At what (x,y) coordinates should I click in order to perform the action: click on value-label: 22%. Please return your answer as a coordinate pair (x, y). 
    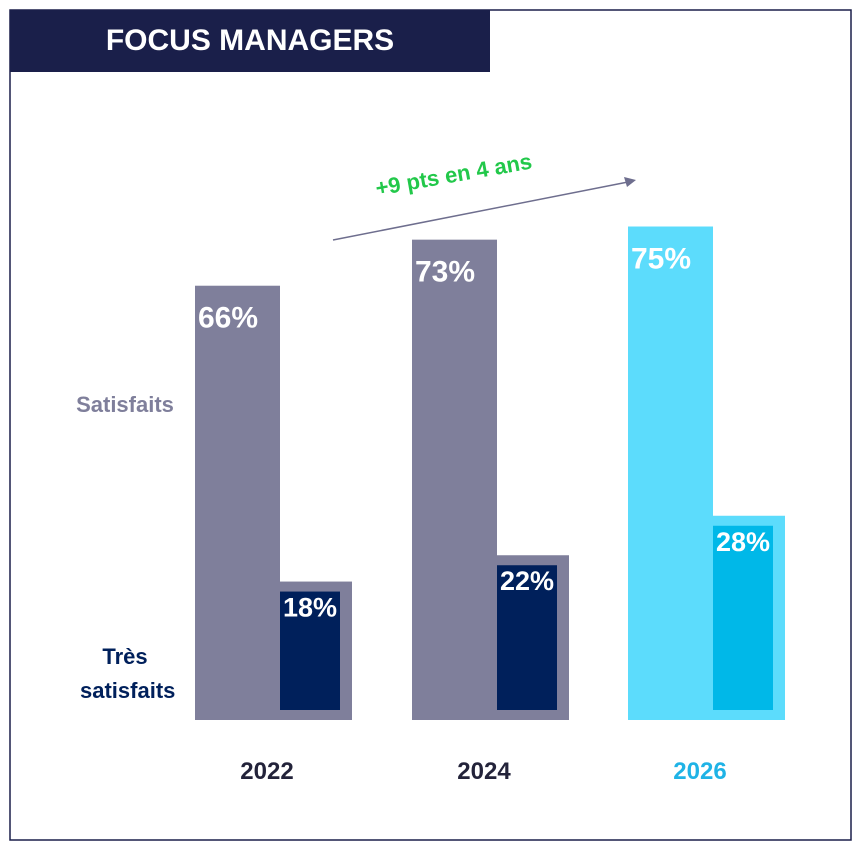
    Looking at the image, I should click on (527, 581).